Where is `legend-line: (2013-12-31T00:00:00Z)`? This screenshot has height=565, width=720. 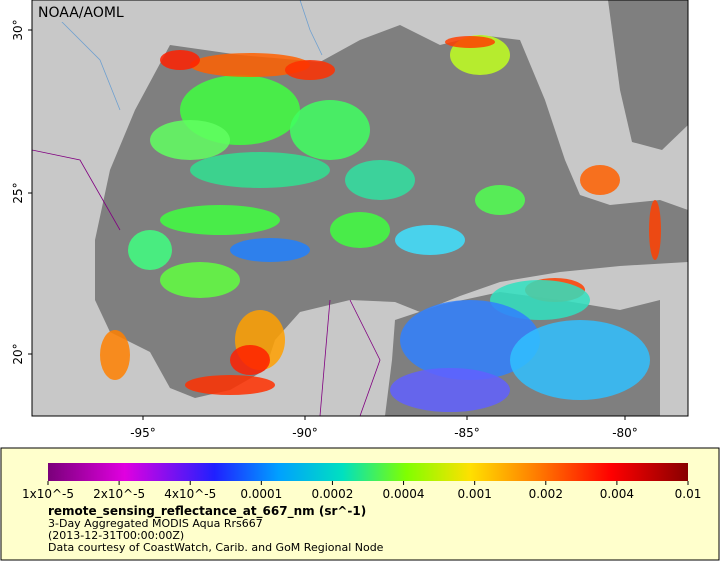 legend-line: (2013-12-31T00:00:00Z) is located at coordinates (116, 535).